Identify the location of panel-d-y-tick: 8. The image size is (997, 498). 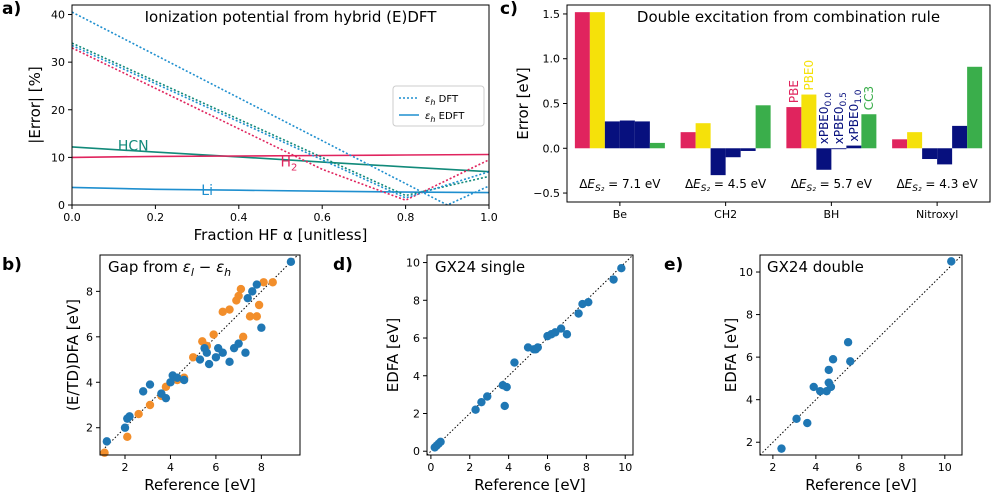
(416, 300).